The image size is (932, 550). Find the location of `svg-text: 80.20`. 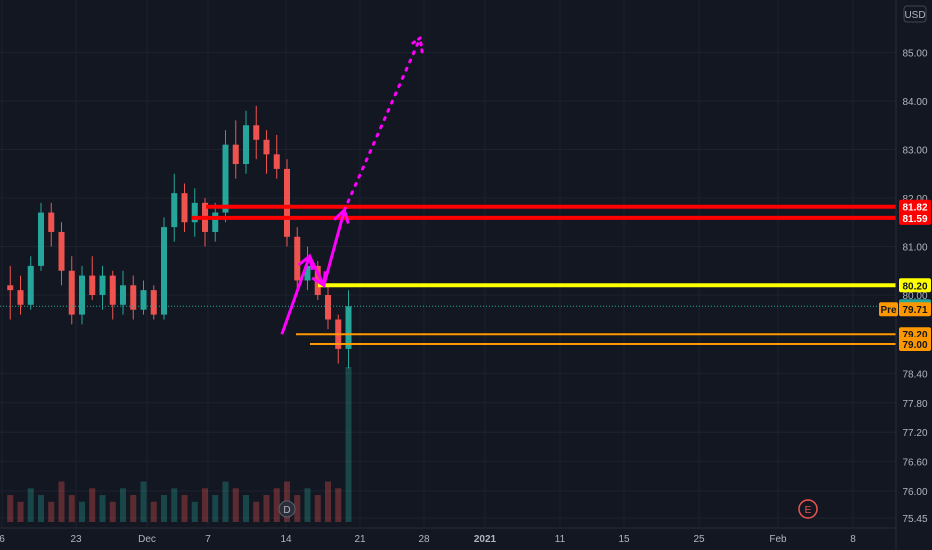

svg-text: 80.20 is located at coordinates (914, 286).